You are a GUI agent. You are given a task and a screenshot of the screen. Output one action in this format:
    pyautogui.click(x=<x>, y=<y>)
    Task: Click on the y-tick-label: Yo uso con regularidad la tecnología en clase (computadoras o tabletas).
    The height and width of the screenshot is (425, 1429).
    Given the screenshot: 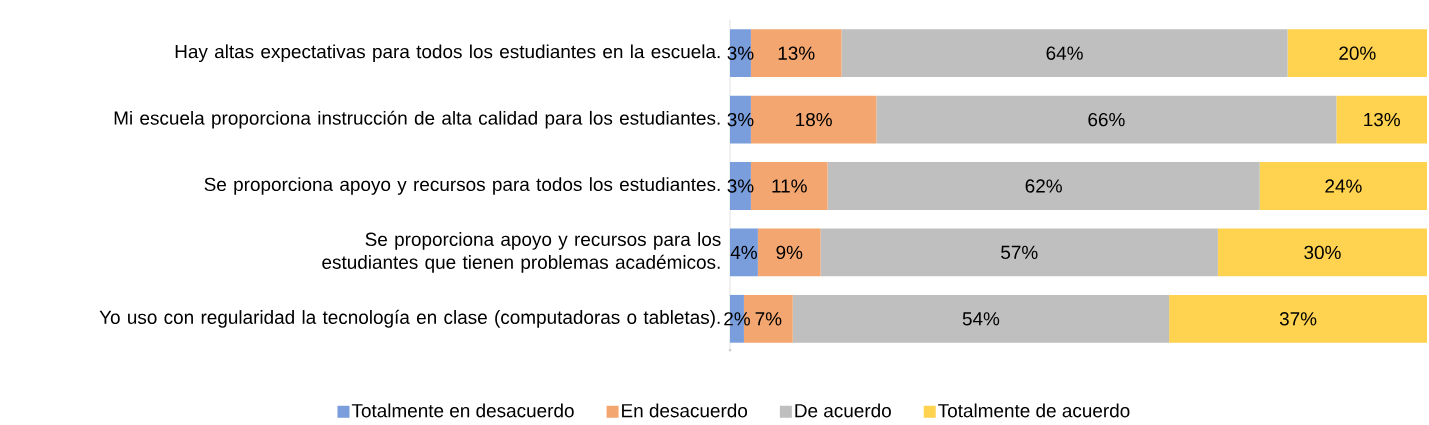 What is the action you would take?
    pyautogui.click(x=409, y=318)
    